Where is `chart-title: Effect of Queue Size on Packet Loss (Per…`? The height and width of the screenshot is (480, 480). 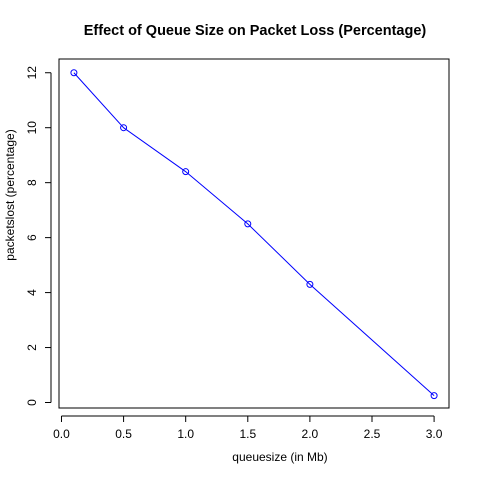
chart-title: Effect of Queue Size on Packet Loss (Per… is located at coordinates (255, 31).